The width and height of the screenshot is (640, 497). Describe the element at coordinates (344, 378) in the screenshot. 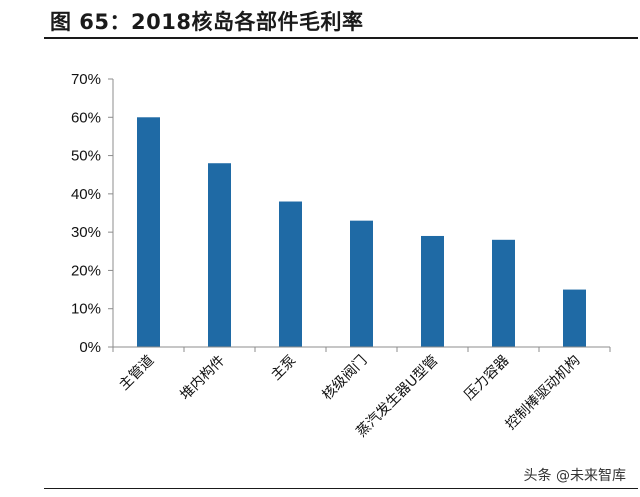

I see `x-category-label: 核级阀门` at that location.